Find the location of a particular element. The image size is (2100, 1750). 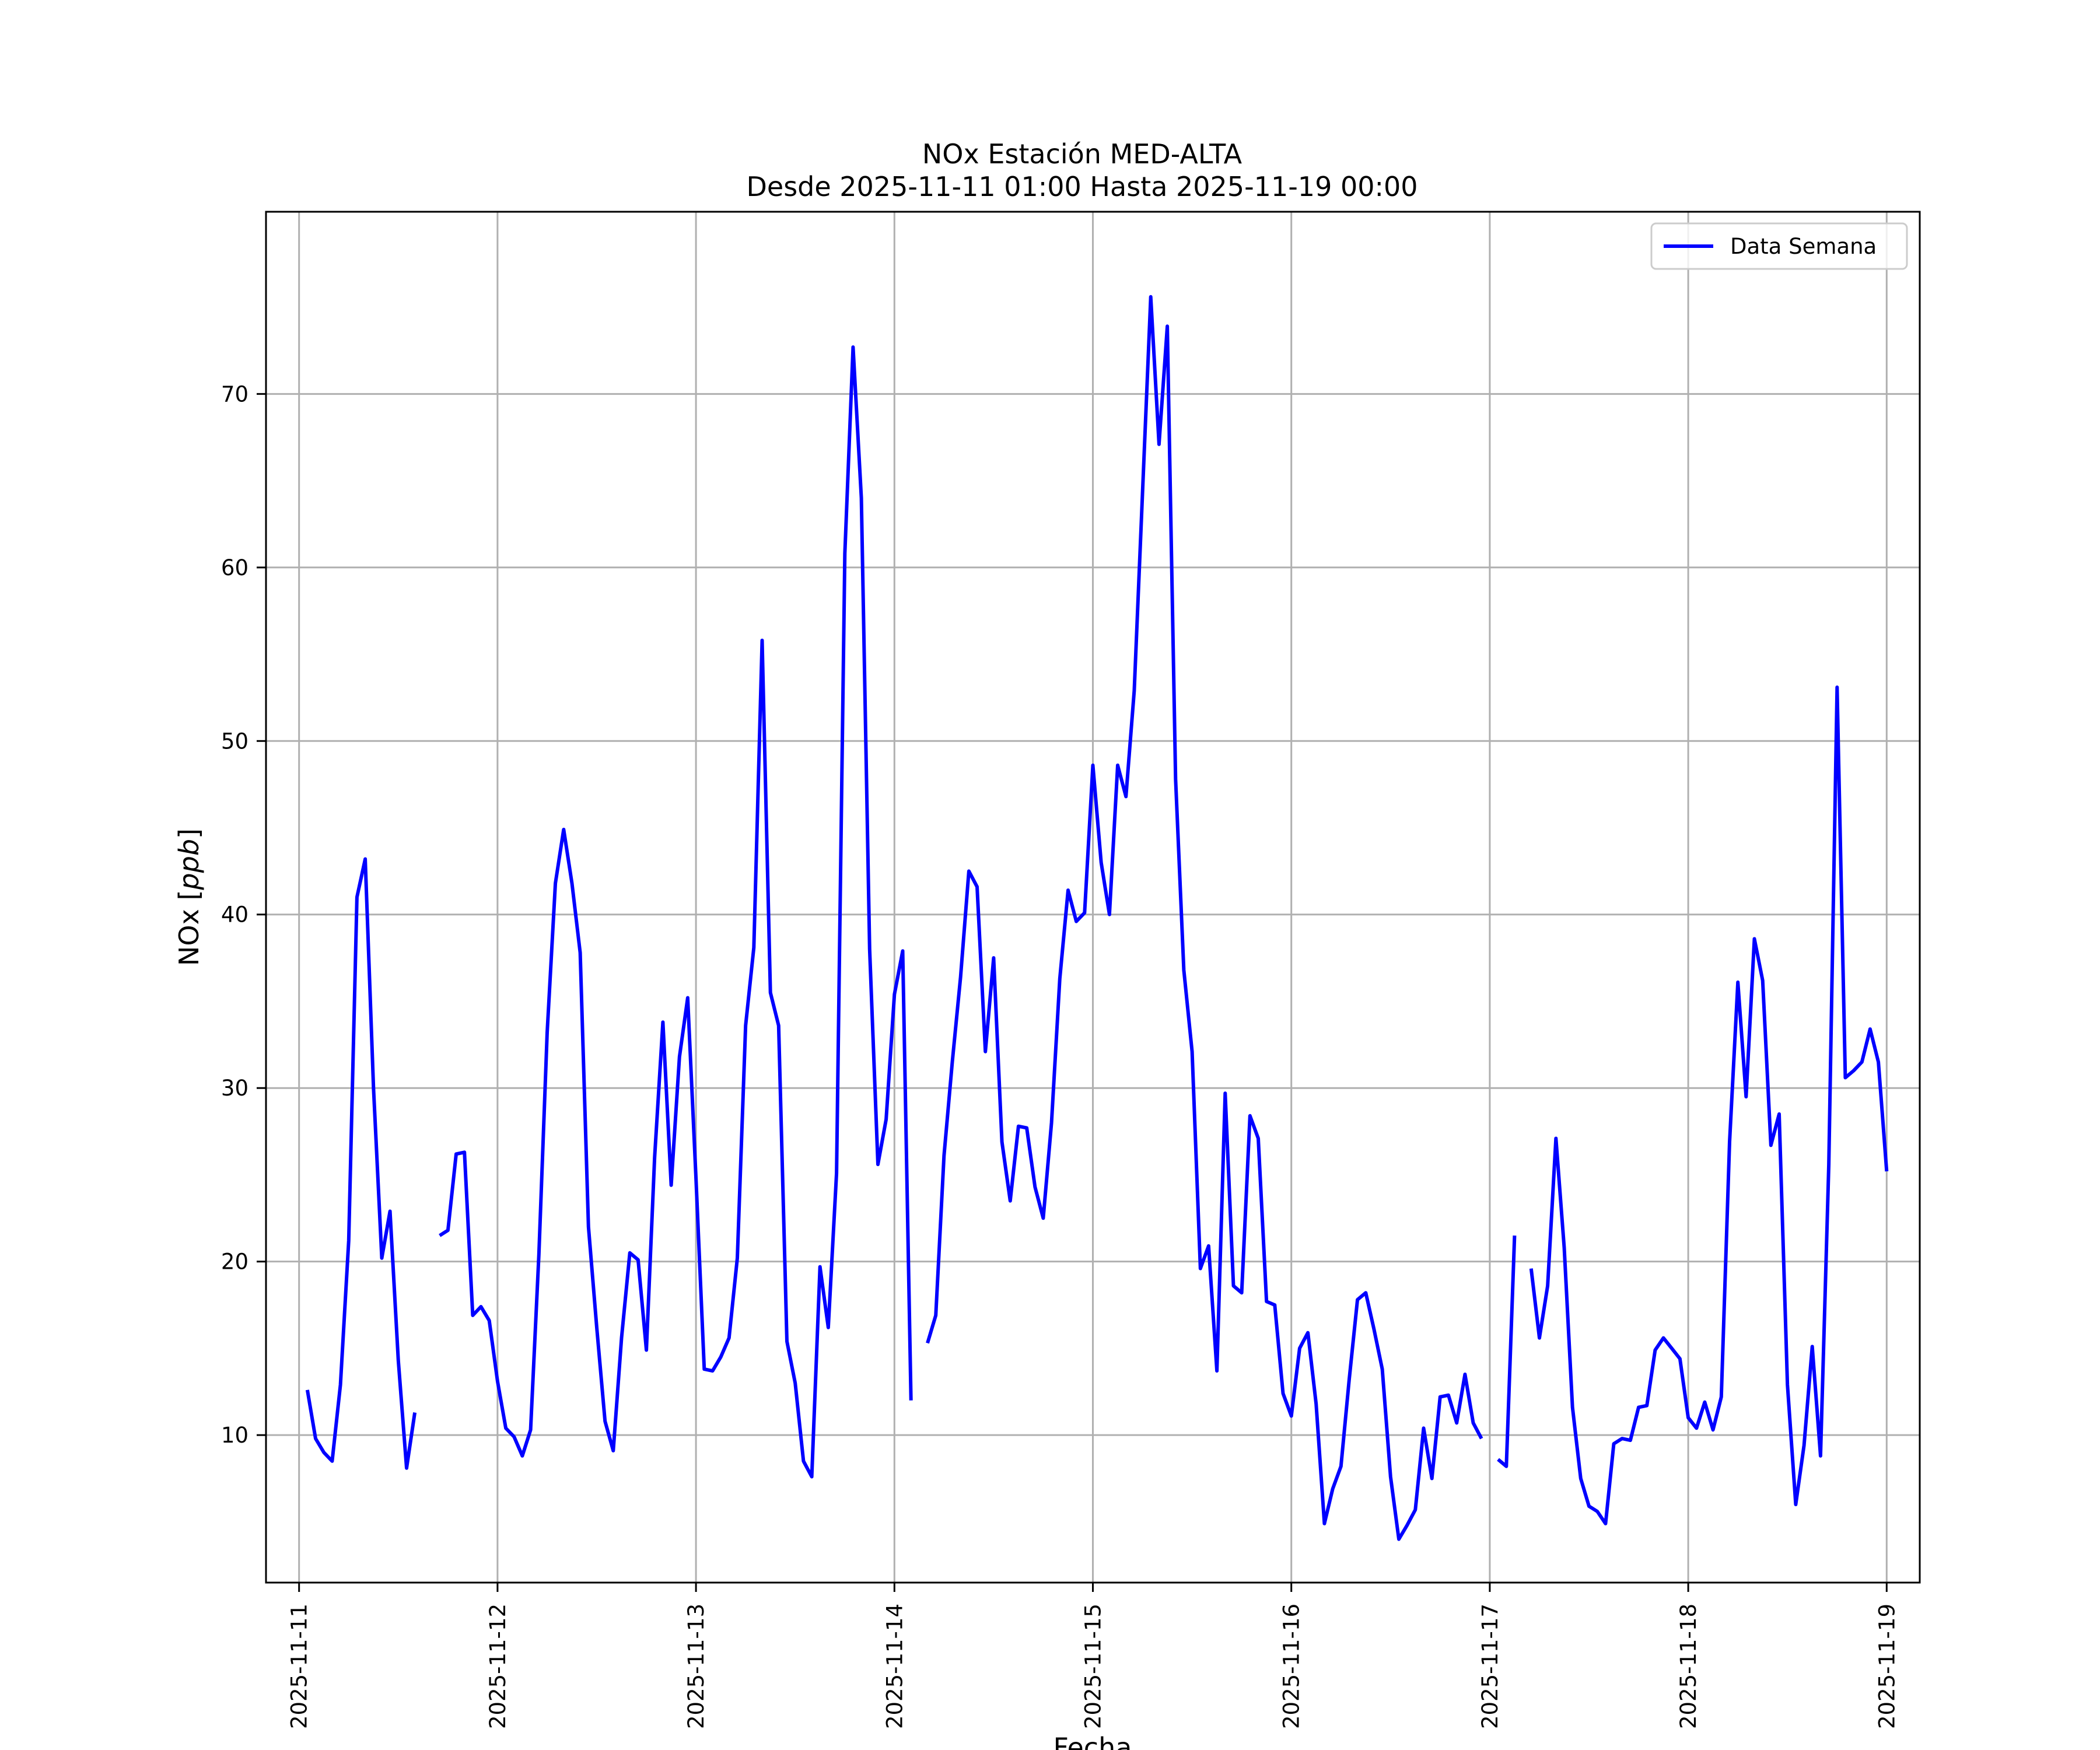

x-tick-label: 2025-11-12 is located at coordinates (497, 1666).